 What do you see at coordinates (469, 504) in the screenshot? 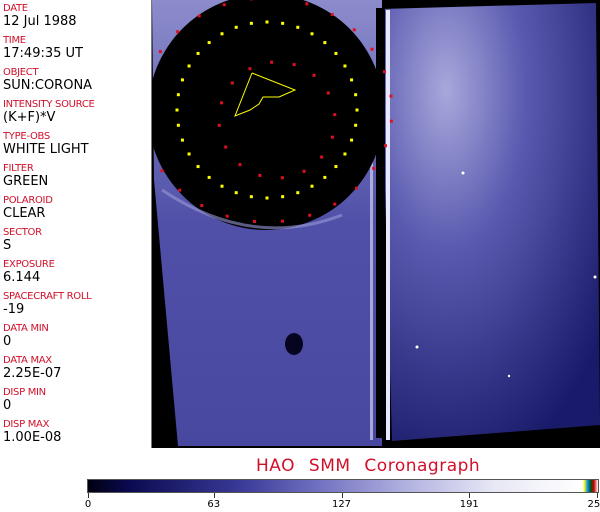
I see `colorbar-tick-label: 191` at bounding box center [469, 504].